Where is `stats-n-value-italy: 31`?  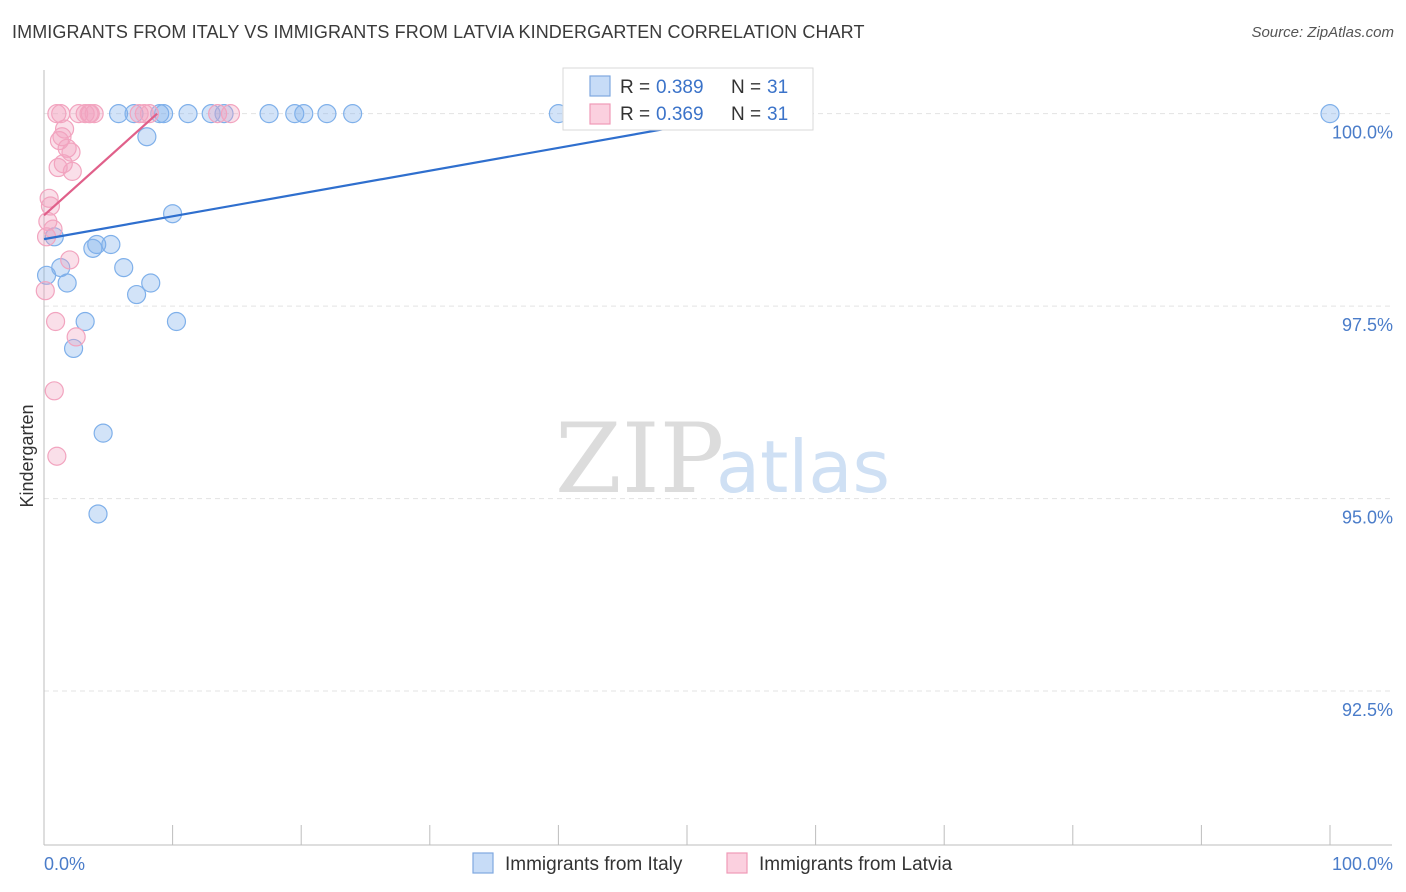 stats-n-value-italy: 31 is located at coordinates (777, 87).